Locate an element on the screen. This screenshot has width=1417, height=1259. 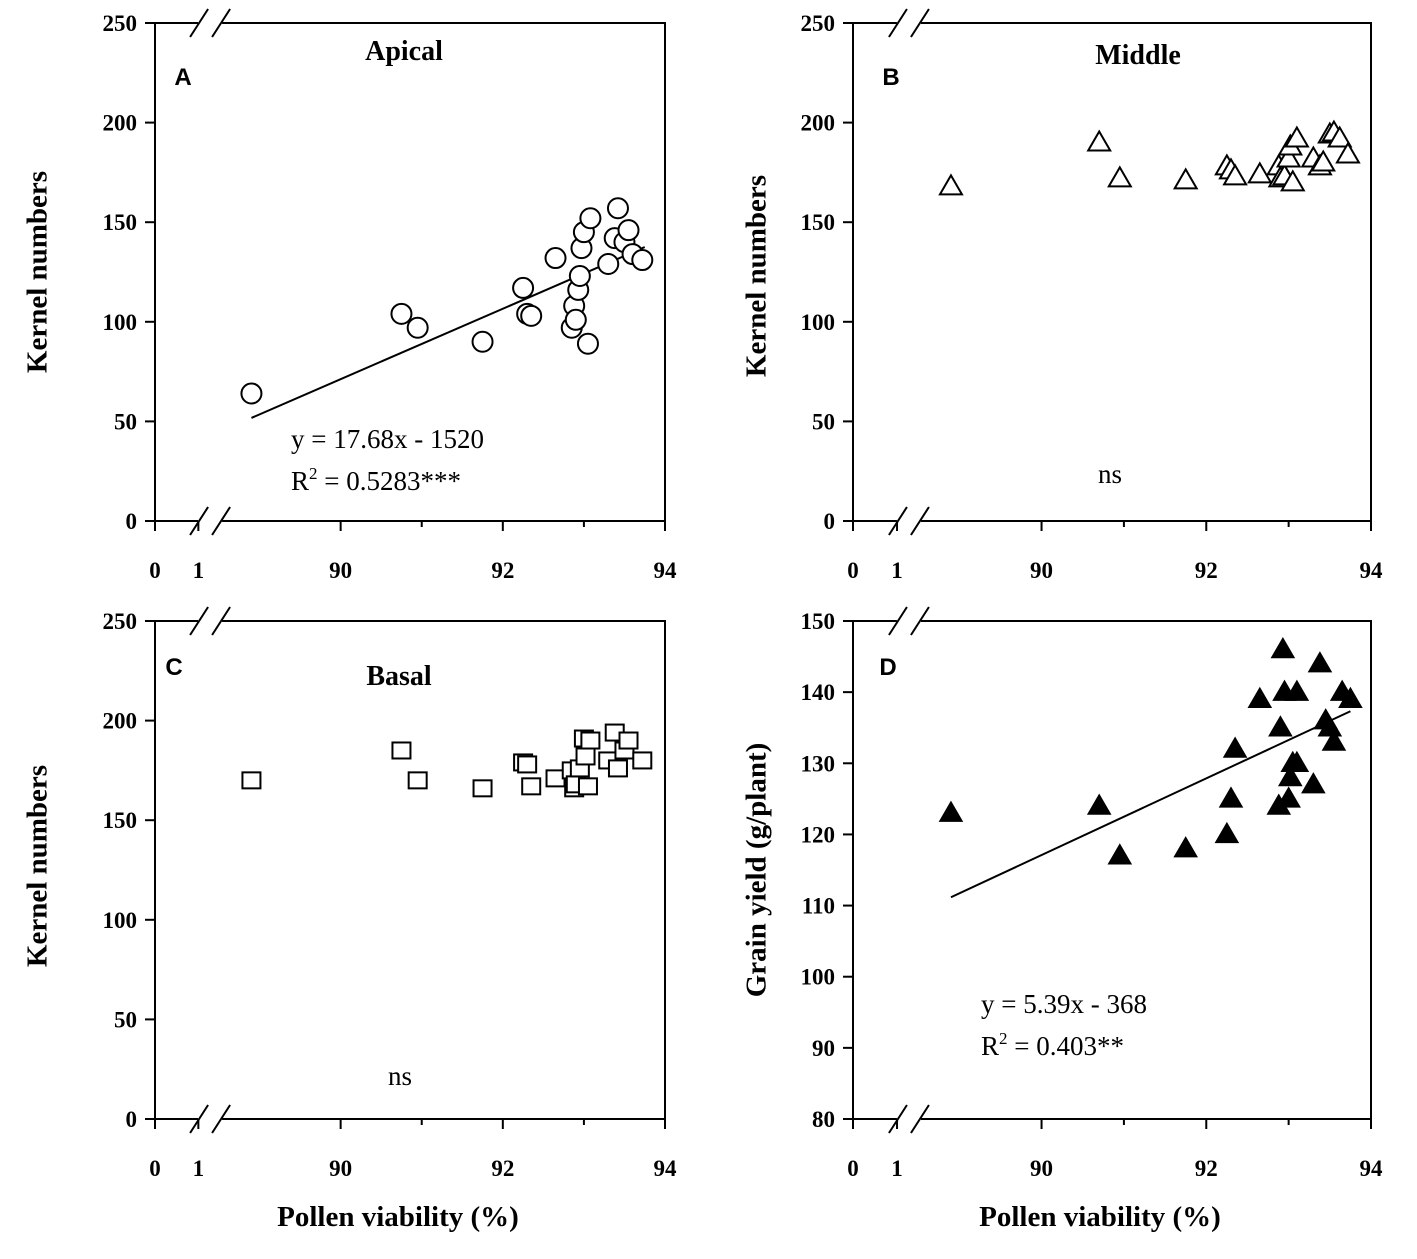
y-tick-label: 130 is located at coordinates (818, 763).